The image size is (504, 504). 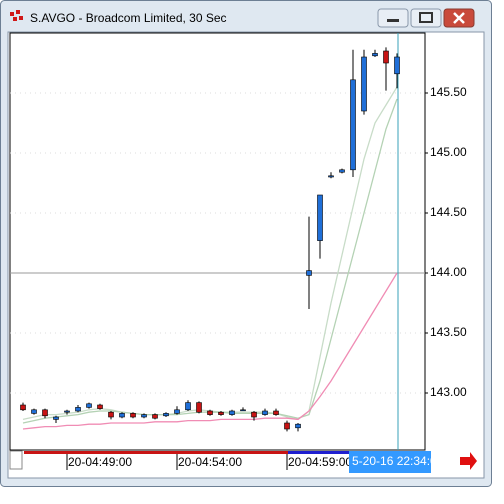 I want to click on y-tick-label: 143.00, so click(x=448, y=392).